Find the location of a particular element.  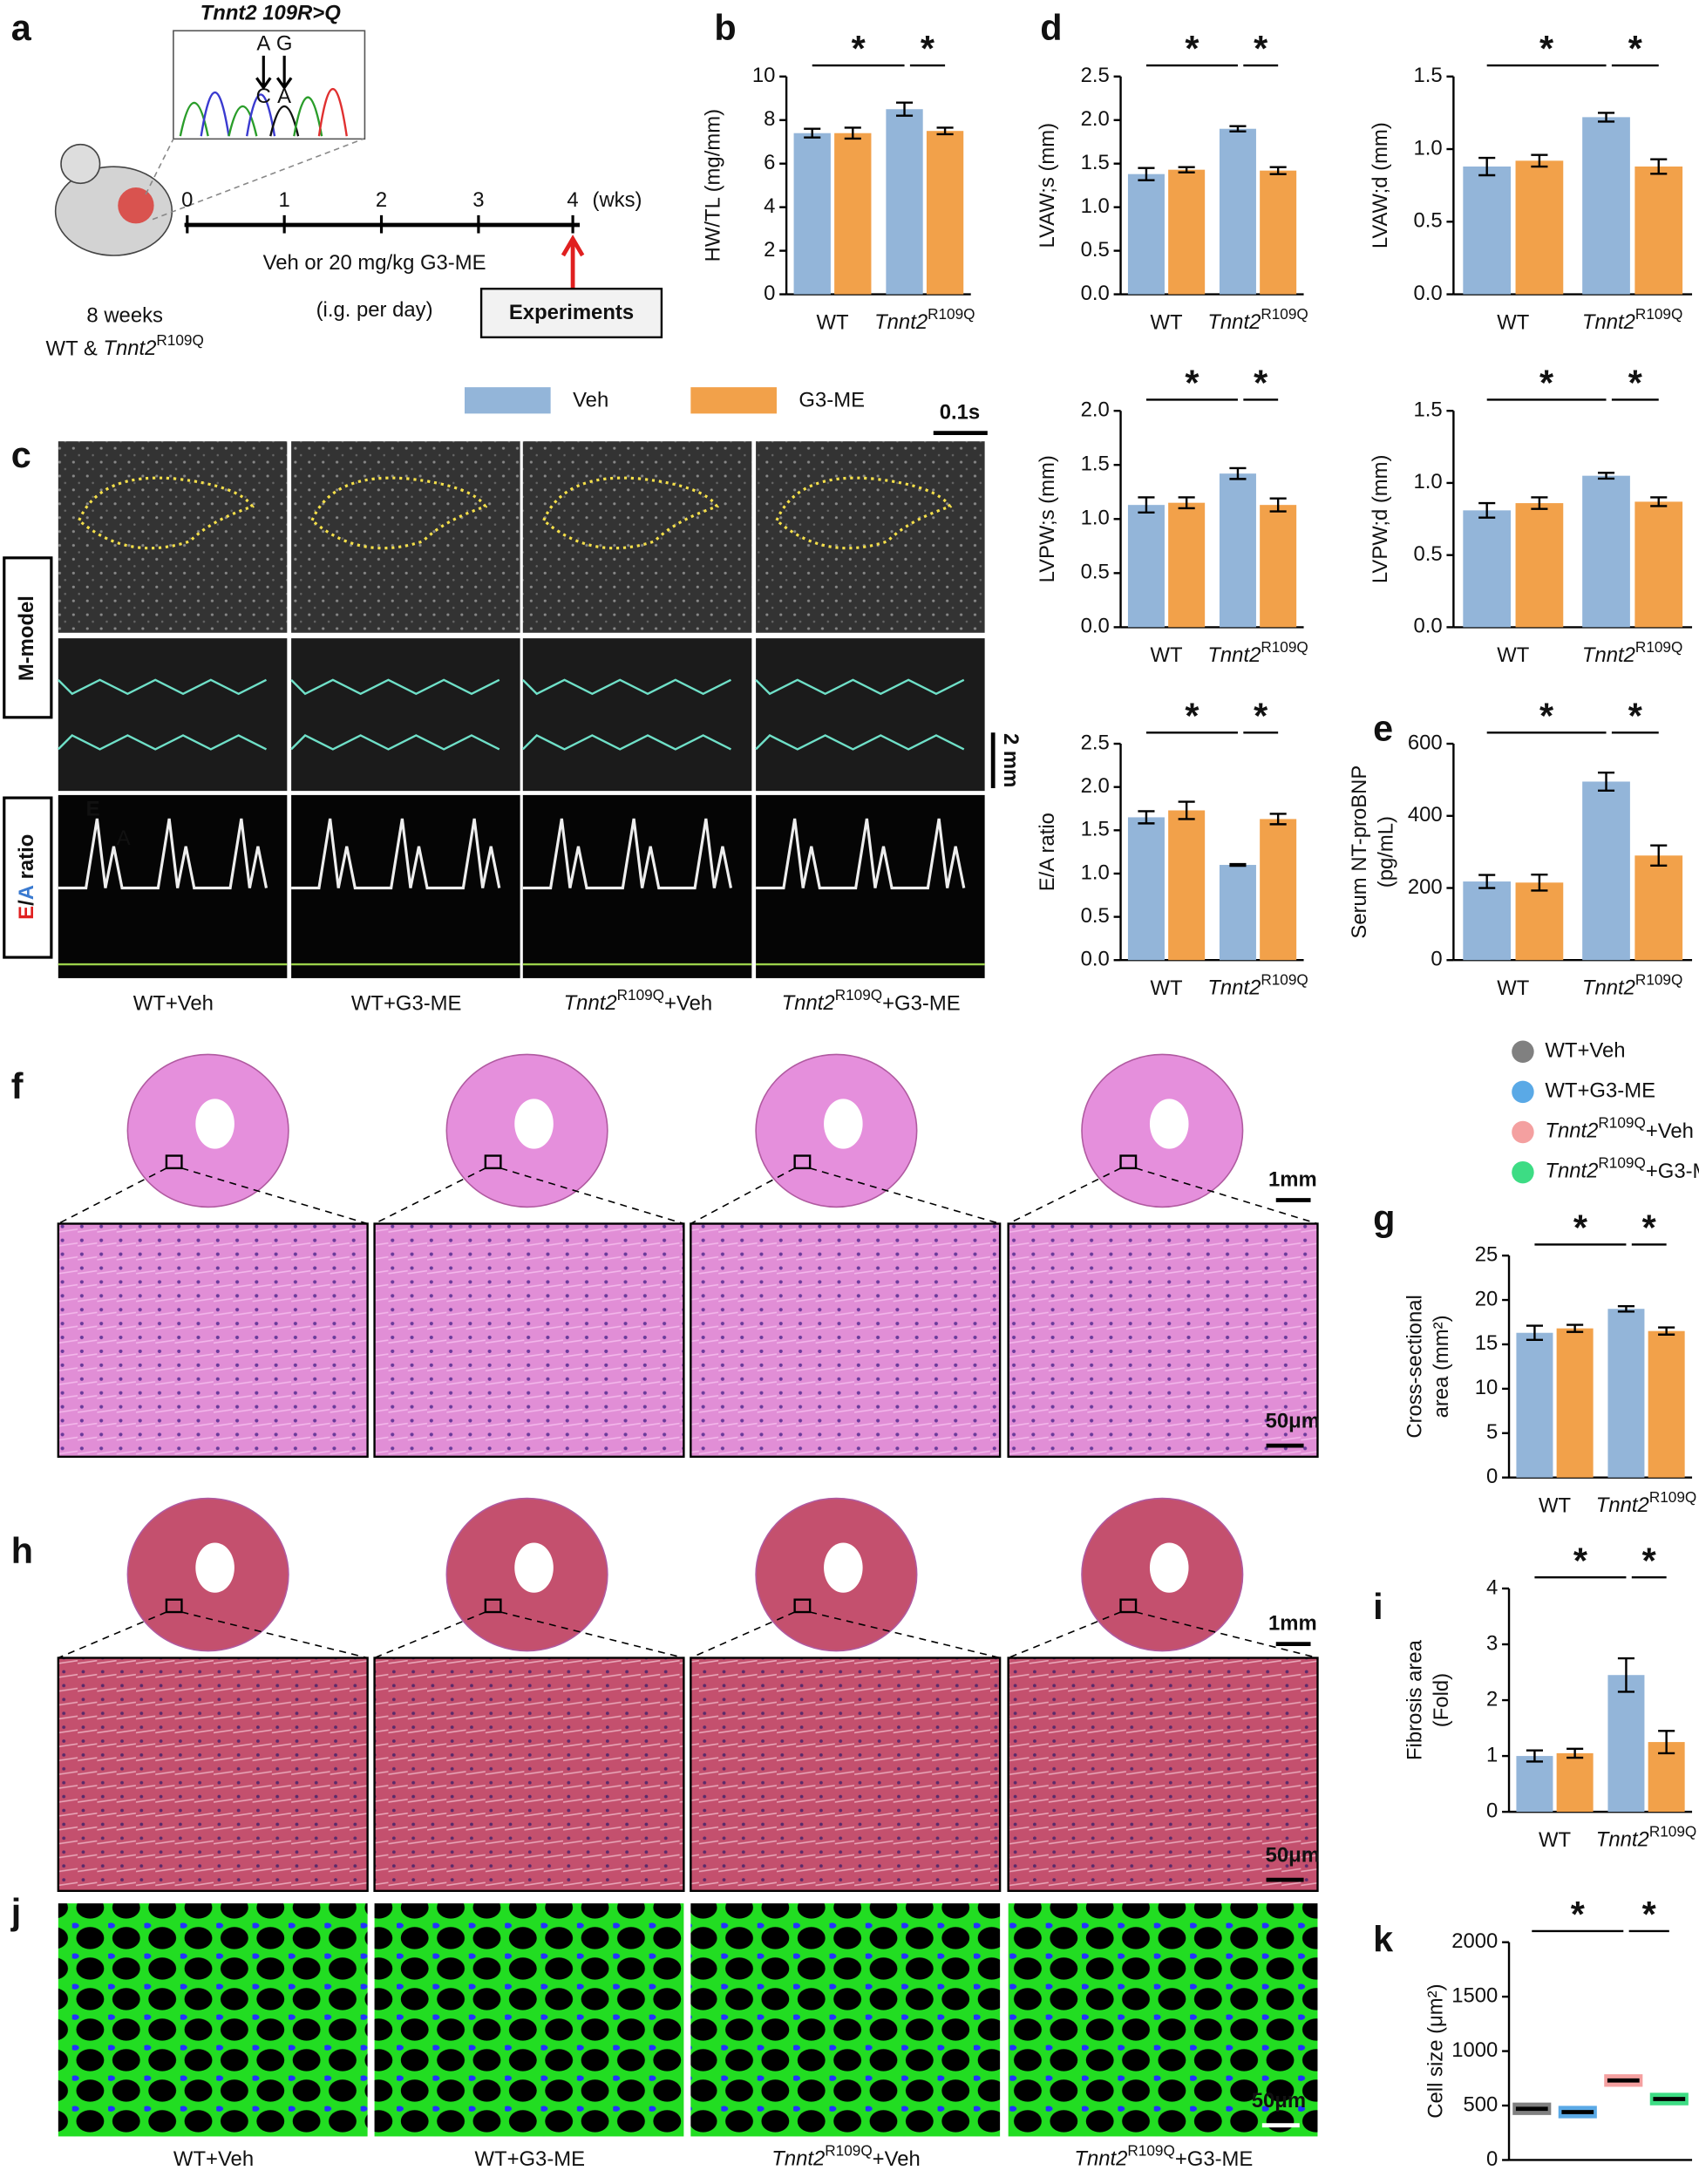

y-tick-label: 1 is located at coordinates (1492, 1754).